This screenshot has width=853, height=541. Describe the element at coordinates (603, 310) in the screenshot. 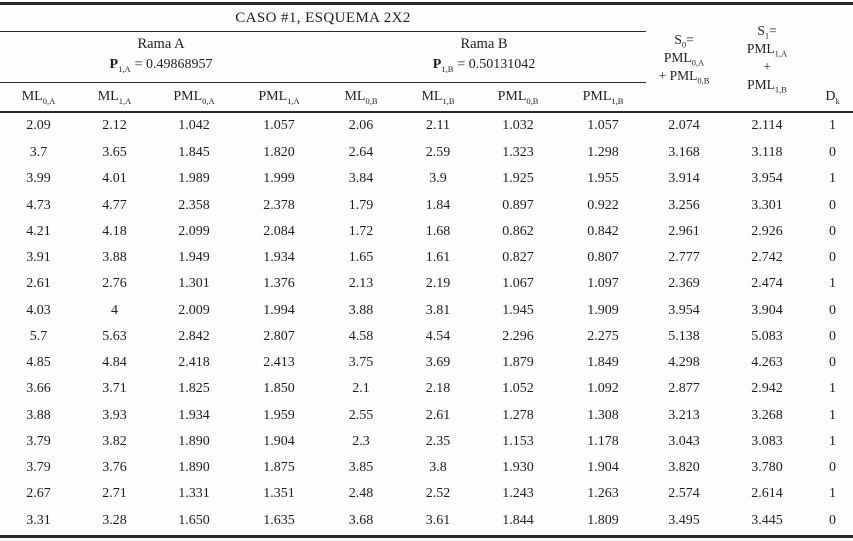

I see `cell-pml-1b: 1.909` at that location.